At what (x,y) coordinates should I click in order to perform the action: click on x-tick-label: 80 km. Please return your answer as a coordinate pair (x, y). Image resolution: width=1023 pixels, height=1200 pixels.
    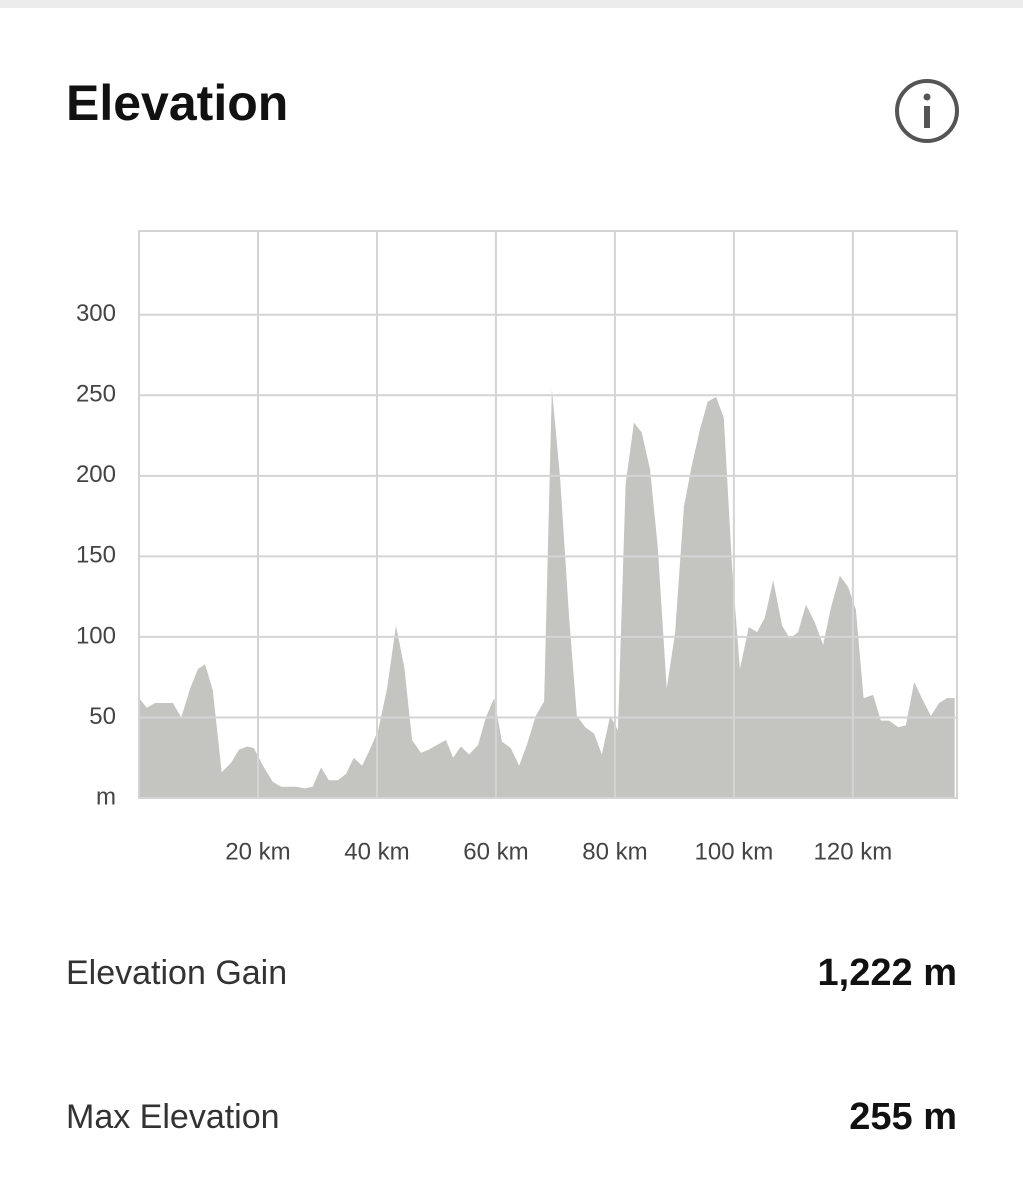
    Looking at the image, I should click on (614, 851).